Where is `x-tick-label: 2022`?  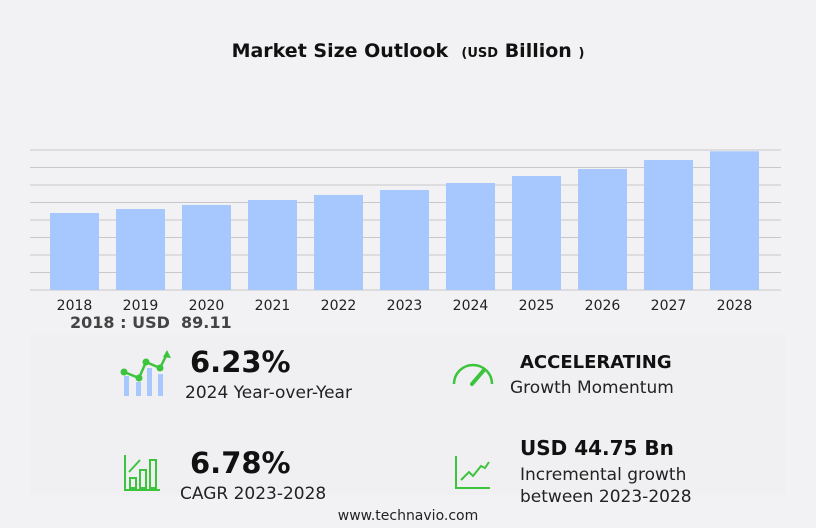 x-tick-label: 2022 is located at coordinates (339, 306).